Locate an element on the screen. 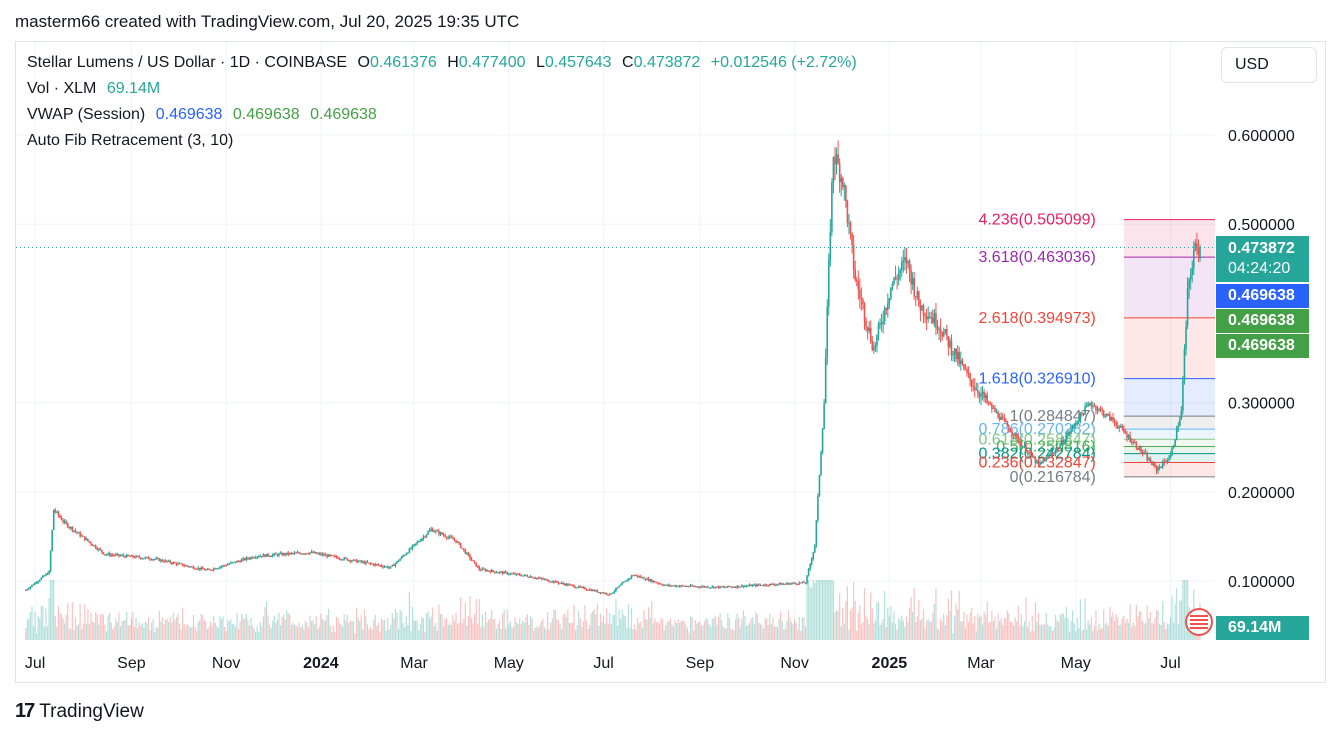 This screenshot has width=1341, height=736. tradingview-footer: 17 TradingView is located at coordinates (79, 711).